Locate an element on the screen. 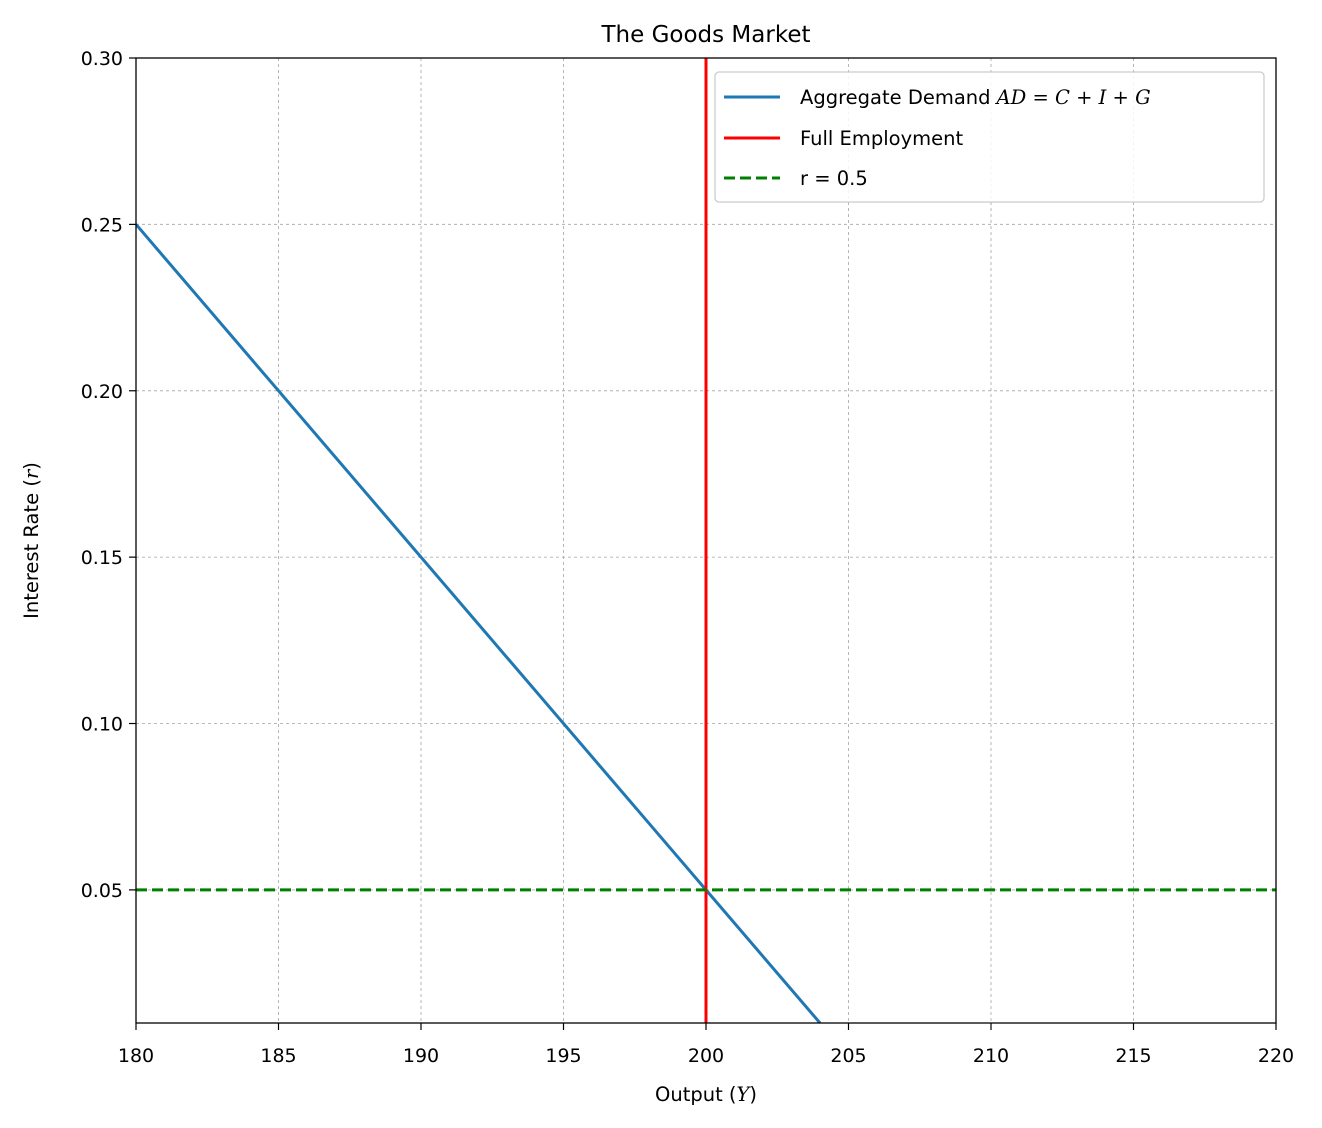 The height and width of the screenshot is (1128, 1322). x-axis-ticks: 180 185 190 195 200 205 210 215 220 is located at coordinates (706, 1045).